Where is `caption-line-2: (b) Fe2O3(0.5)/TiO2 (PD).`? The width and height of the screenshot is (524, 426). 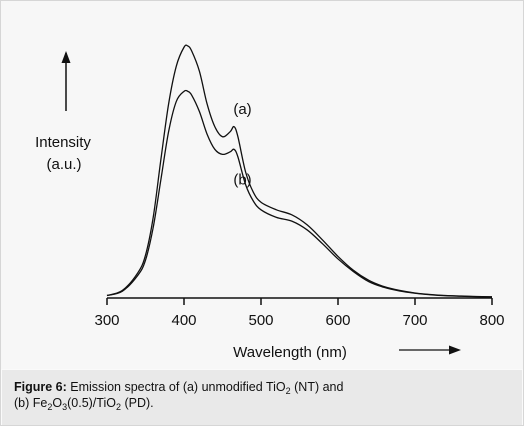 caption-line-2: (b) Fe2O3(0.5)/TiO2 (PD). is located at coordinates (262, 403).